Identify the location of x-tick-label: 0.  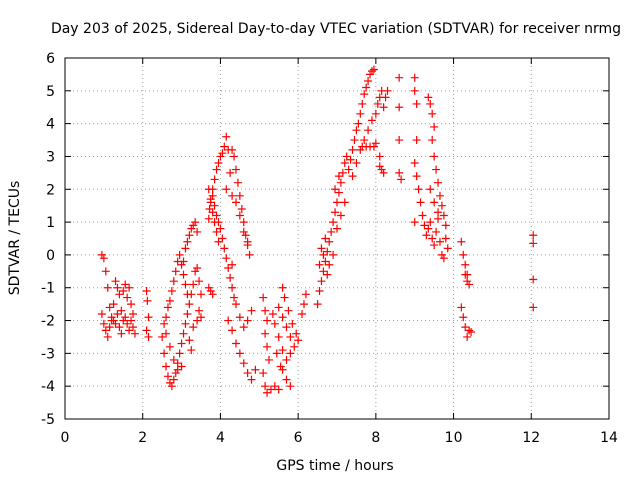
(65, 438).